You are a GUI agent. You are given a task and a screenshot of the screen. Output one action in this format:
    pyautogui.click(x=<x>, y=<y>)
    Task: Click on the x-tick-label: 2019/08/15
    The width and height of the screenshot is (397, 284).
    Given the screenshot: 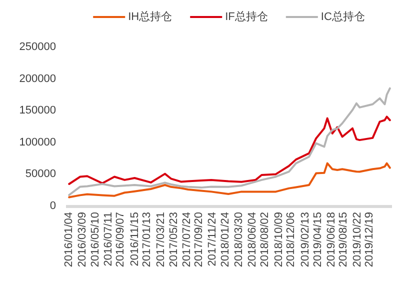 What is the action you would take?
    pyautogui.click(x=343, y=240)
    